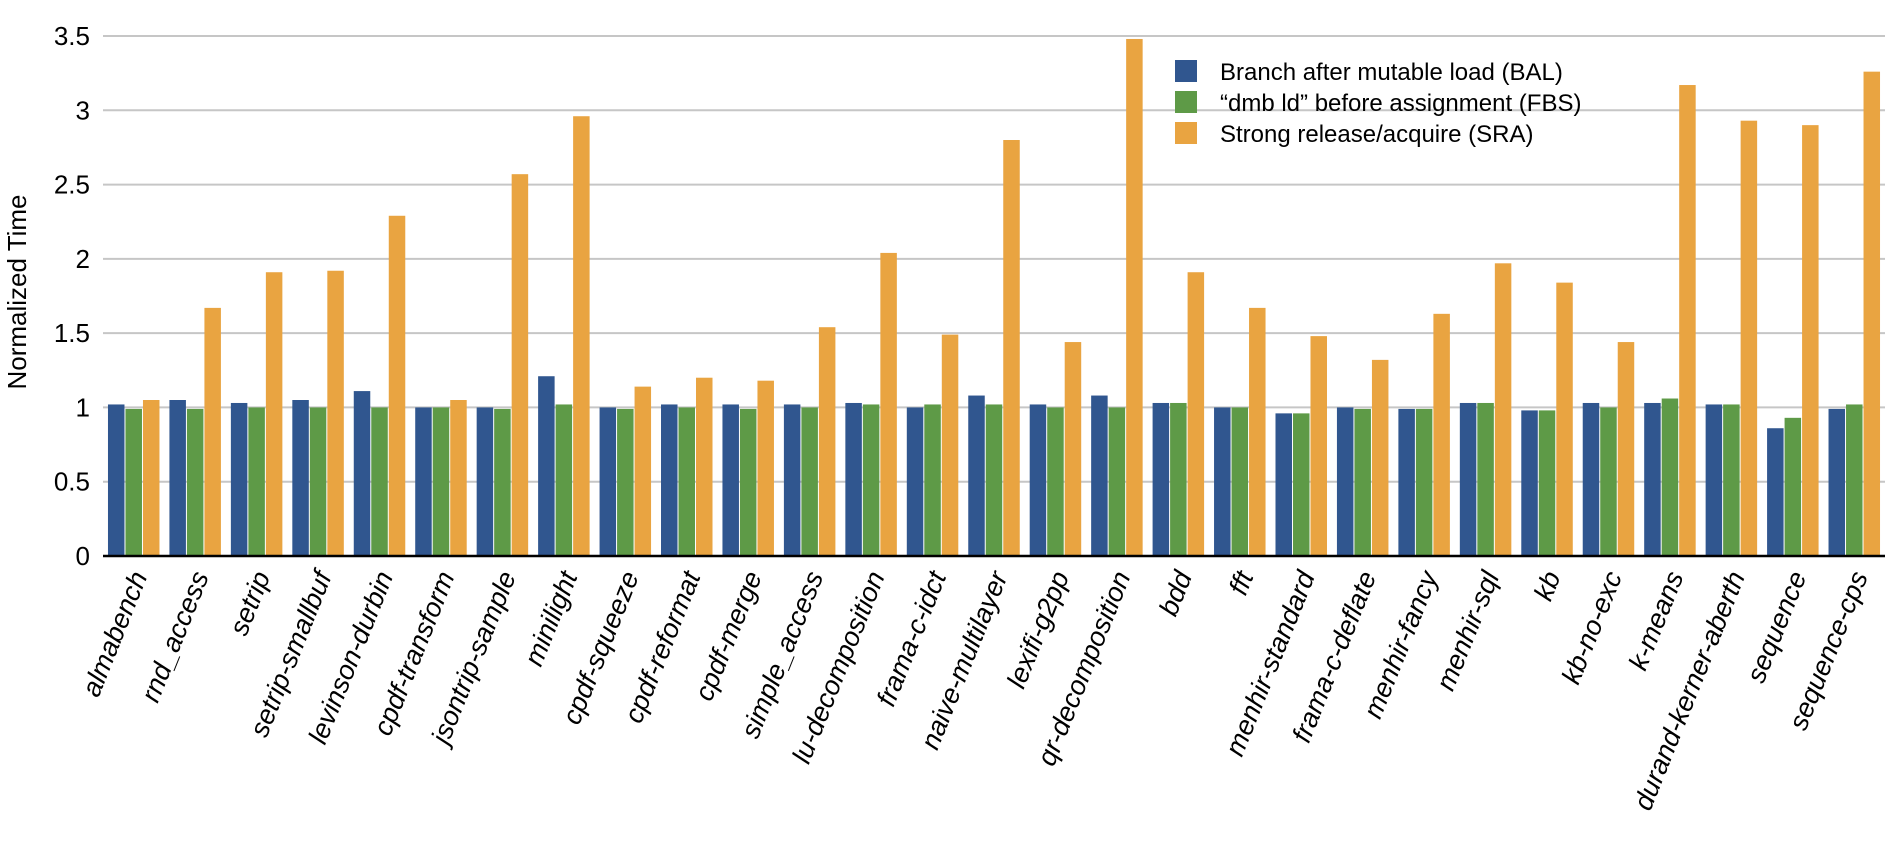 Image resolution: width=1892 pixels, height=857 pixels. Describe the element at coordinates (250, 603) in the screenshot. I see `x-tick-label: setrip` at that location.